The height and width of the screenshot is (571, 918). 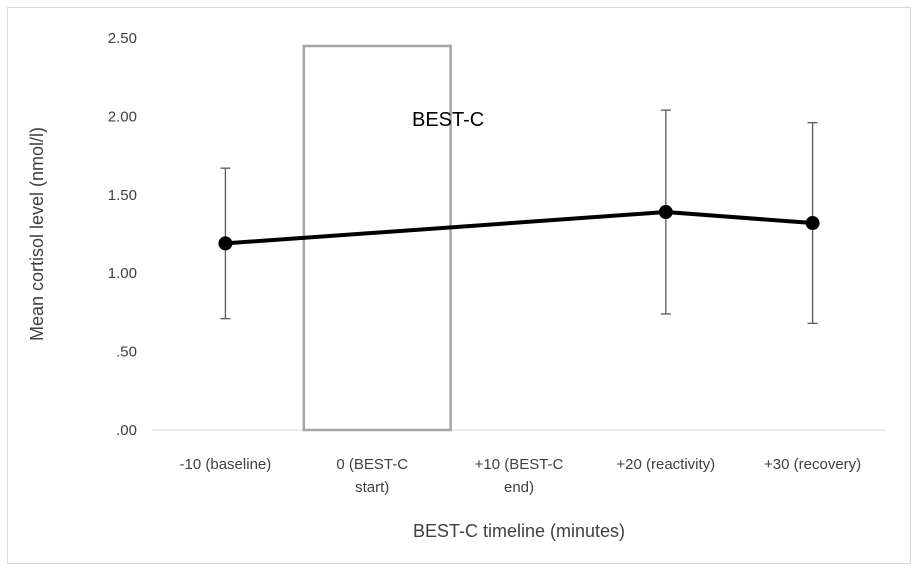 I want to click on y-tick-label: .50, so click(x=126, y=352).